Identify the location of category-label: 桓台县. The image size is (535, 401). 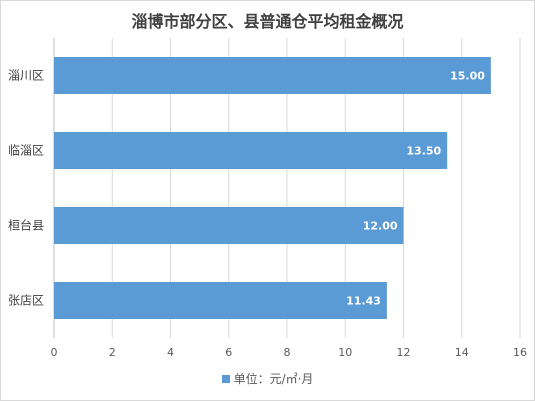
(26, 225).